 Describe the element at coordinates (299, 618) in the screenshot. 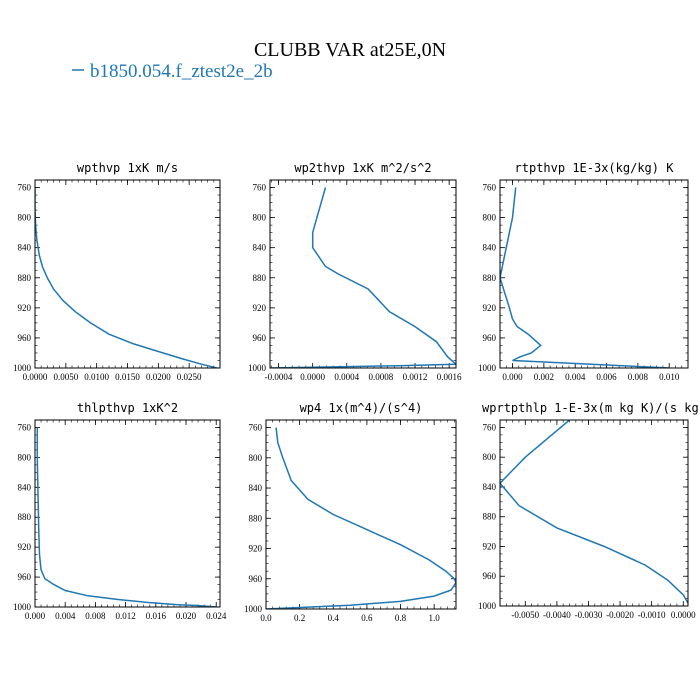

I see `x-tick-label: 0.2` at that location.